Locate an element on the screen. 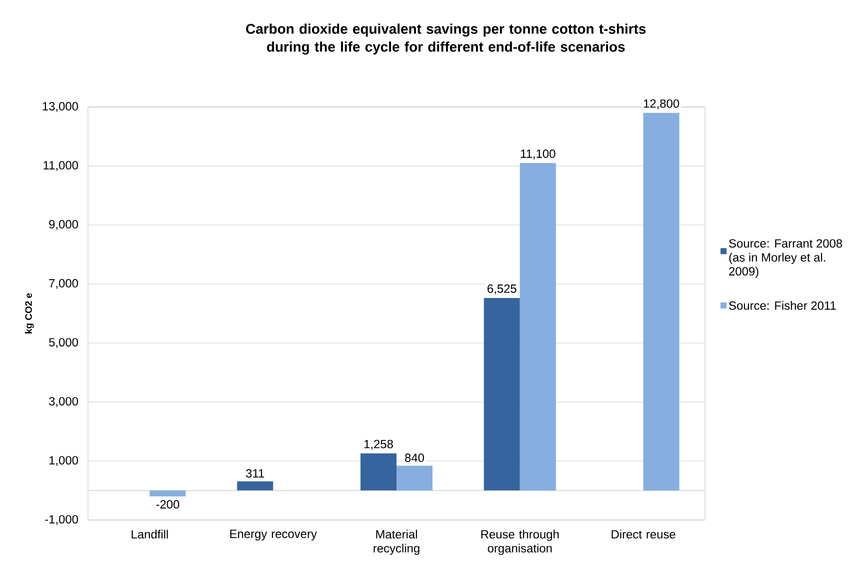 Image resolution: width=862 pixels, height=572 pixels. y-tick-label: 13,000 is located at coordinates (60, 107).